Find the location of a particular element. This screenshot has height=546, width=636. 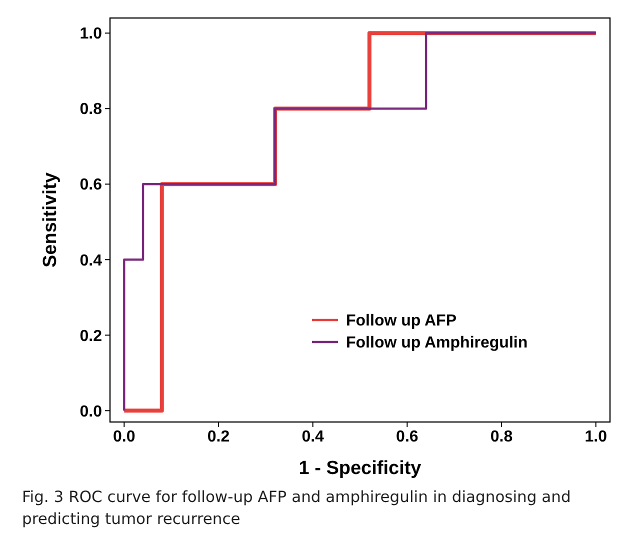

legend-label: Follow up Amphiregulin is located at coordinates (437, 343).